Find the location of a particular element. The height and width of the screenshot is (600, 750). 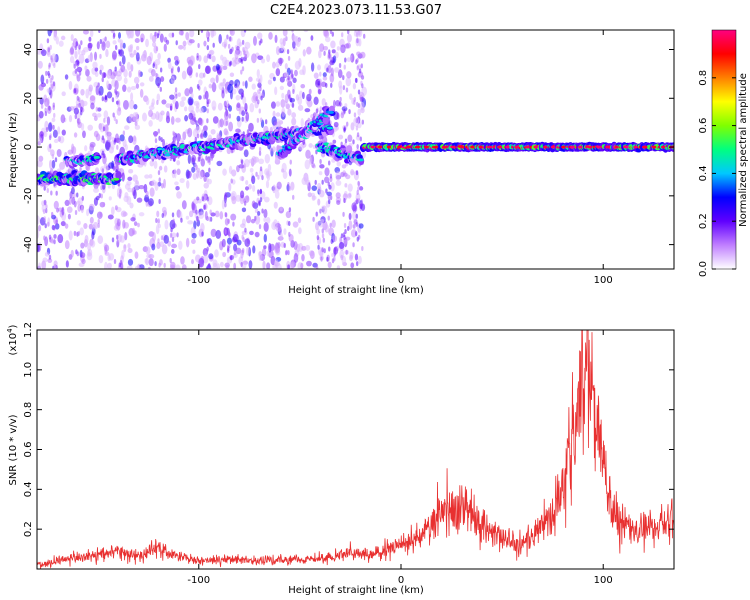

y-tick-label: 0.2 is located at coordinates (28, 529).